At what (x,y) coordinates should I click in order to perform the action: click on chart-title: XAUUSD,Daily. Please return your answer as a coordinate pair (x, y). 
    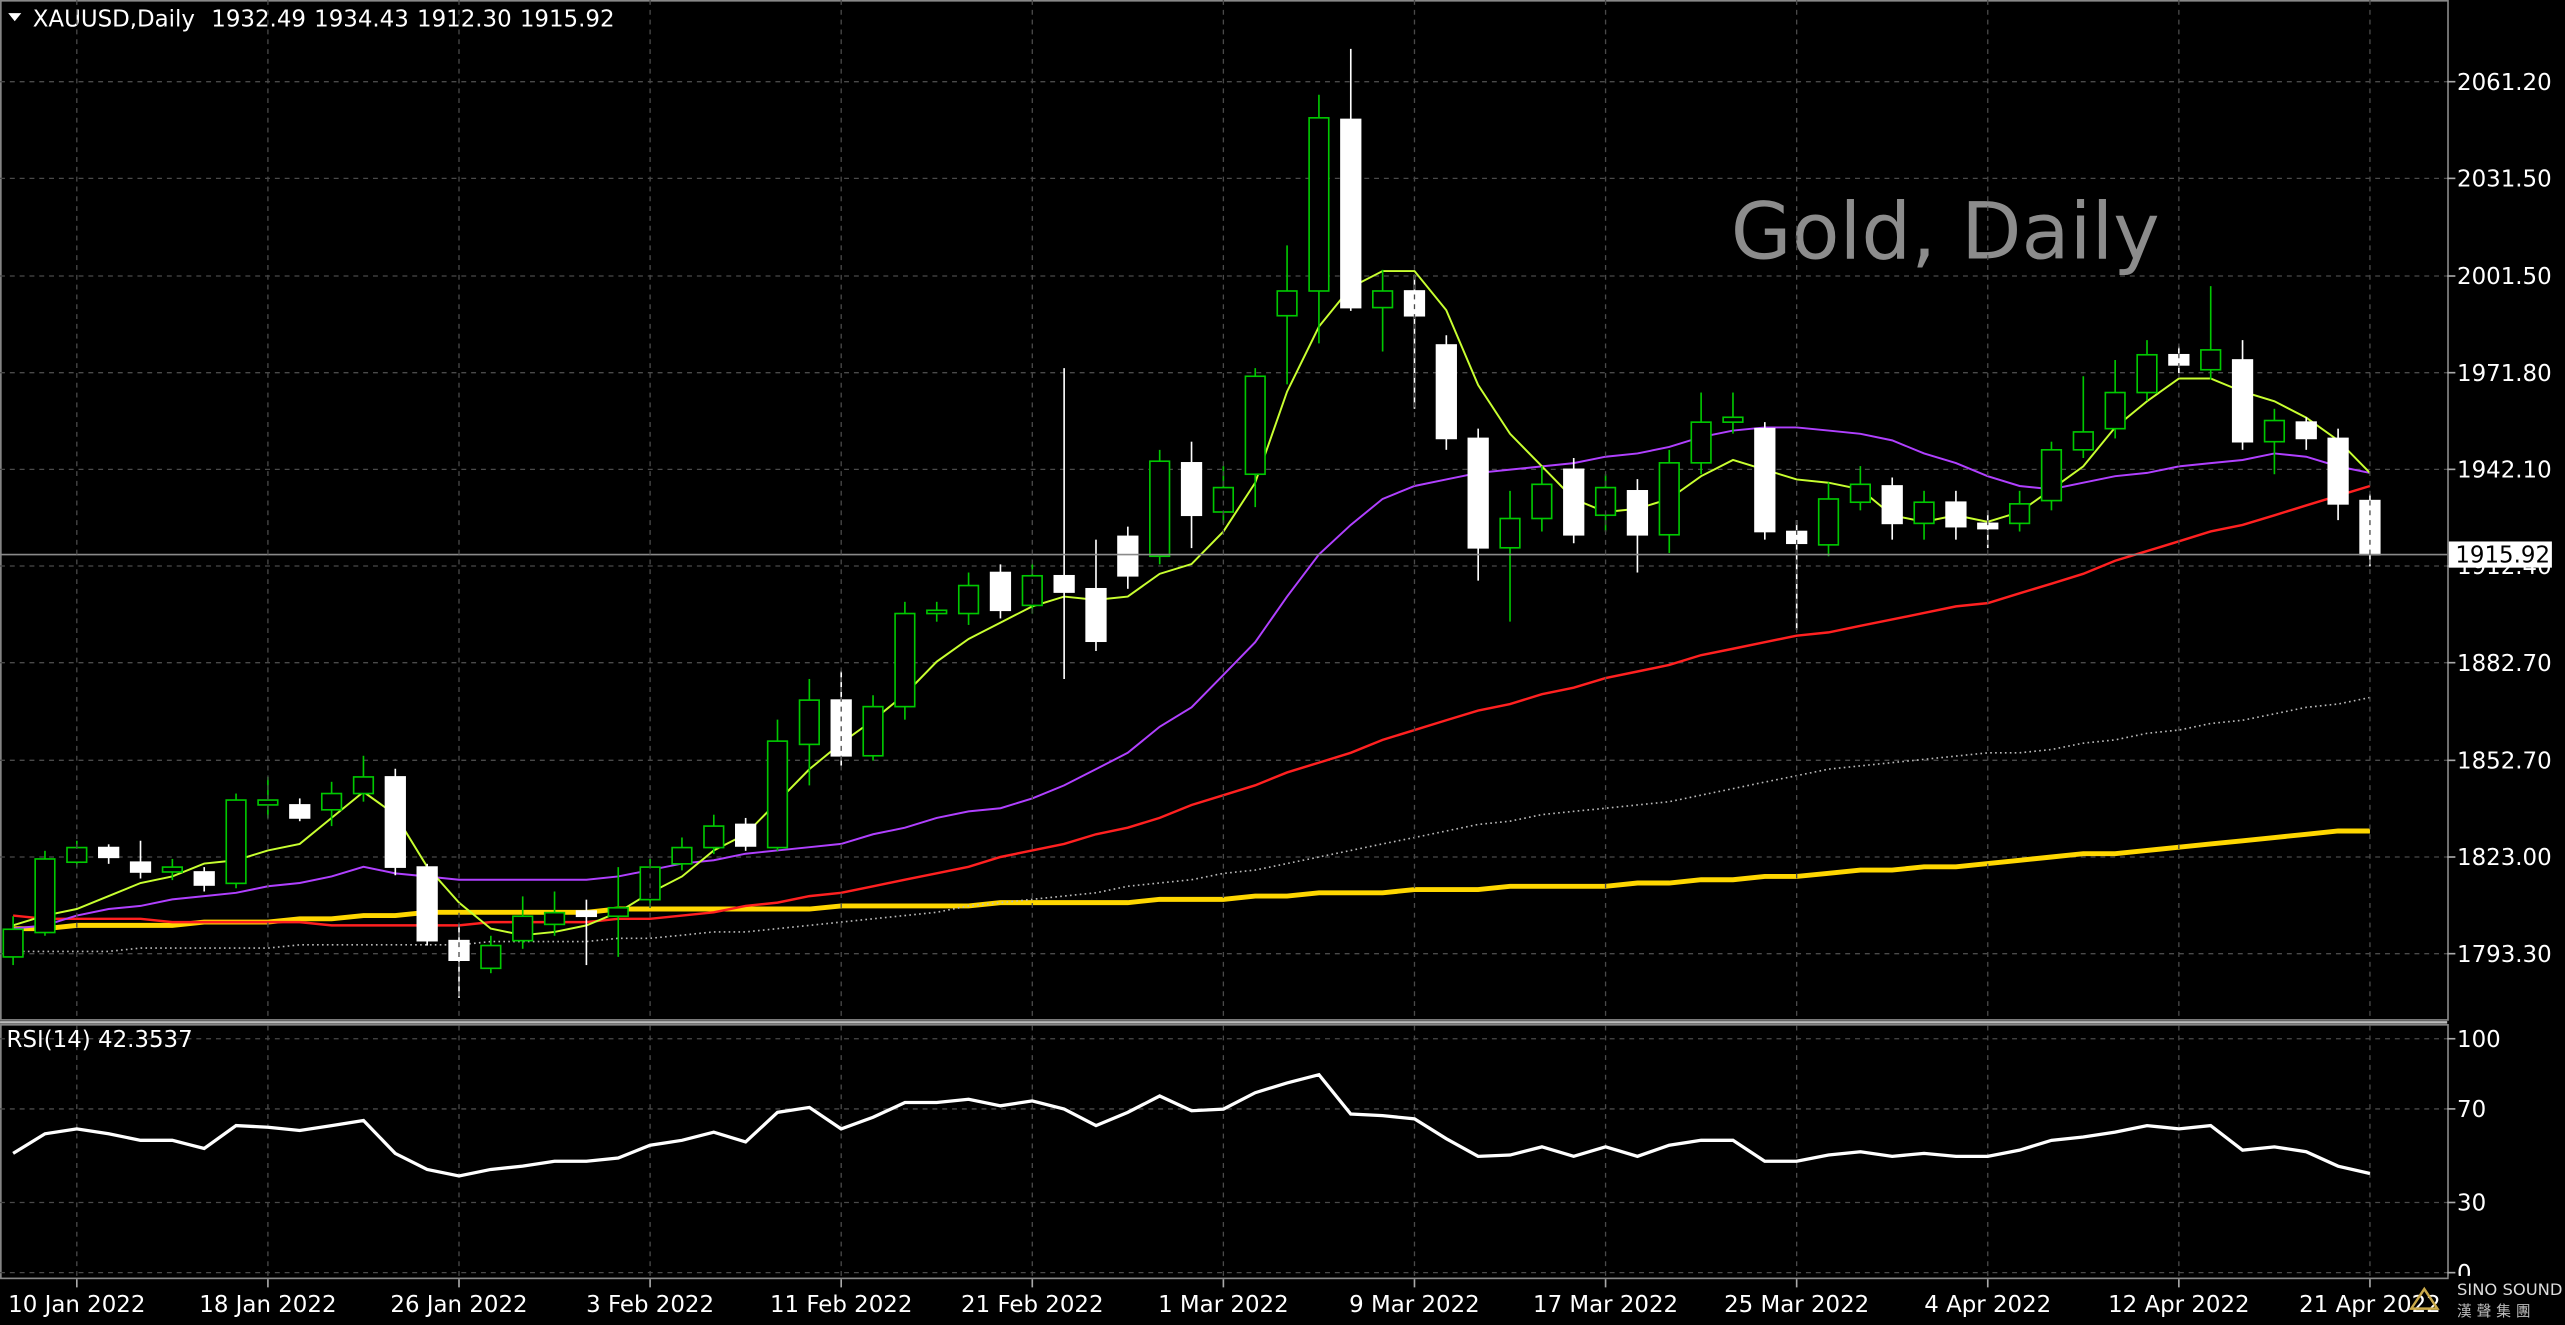
    Looking at the image, I should click on (114, 19).